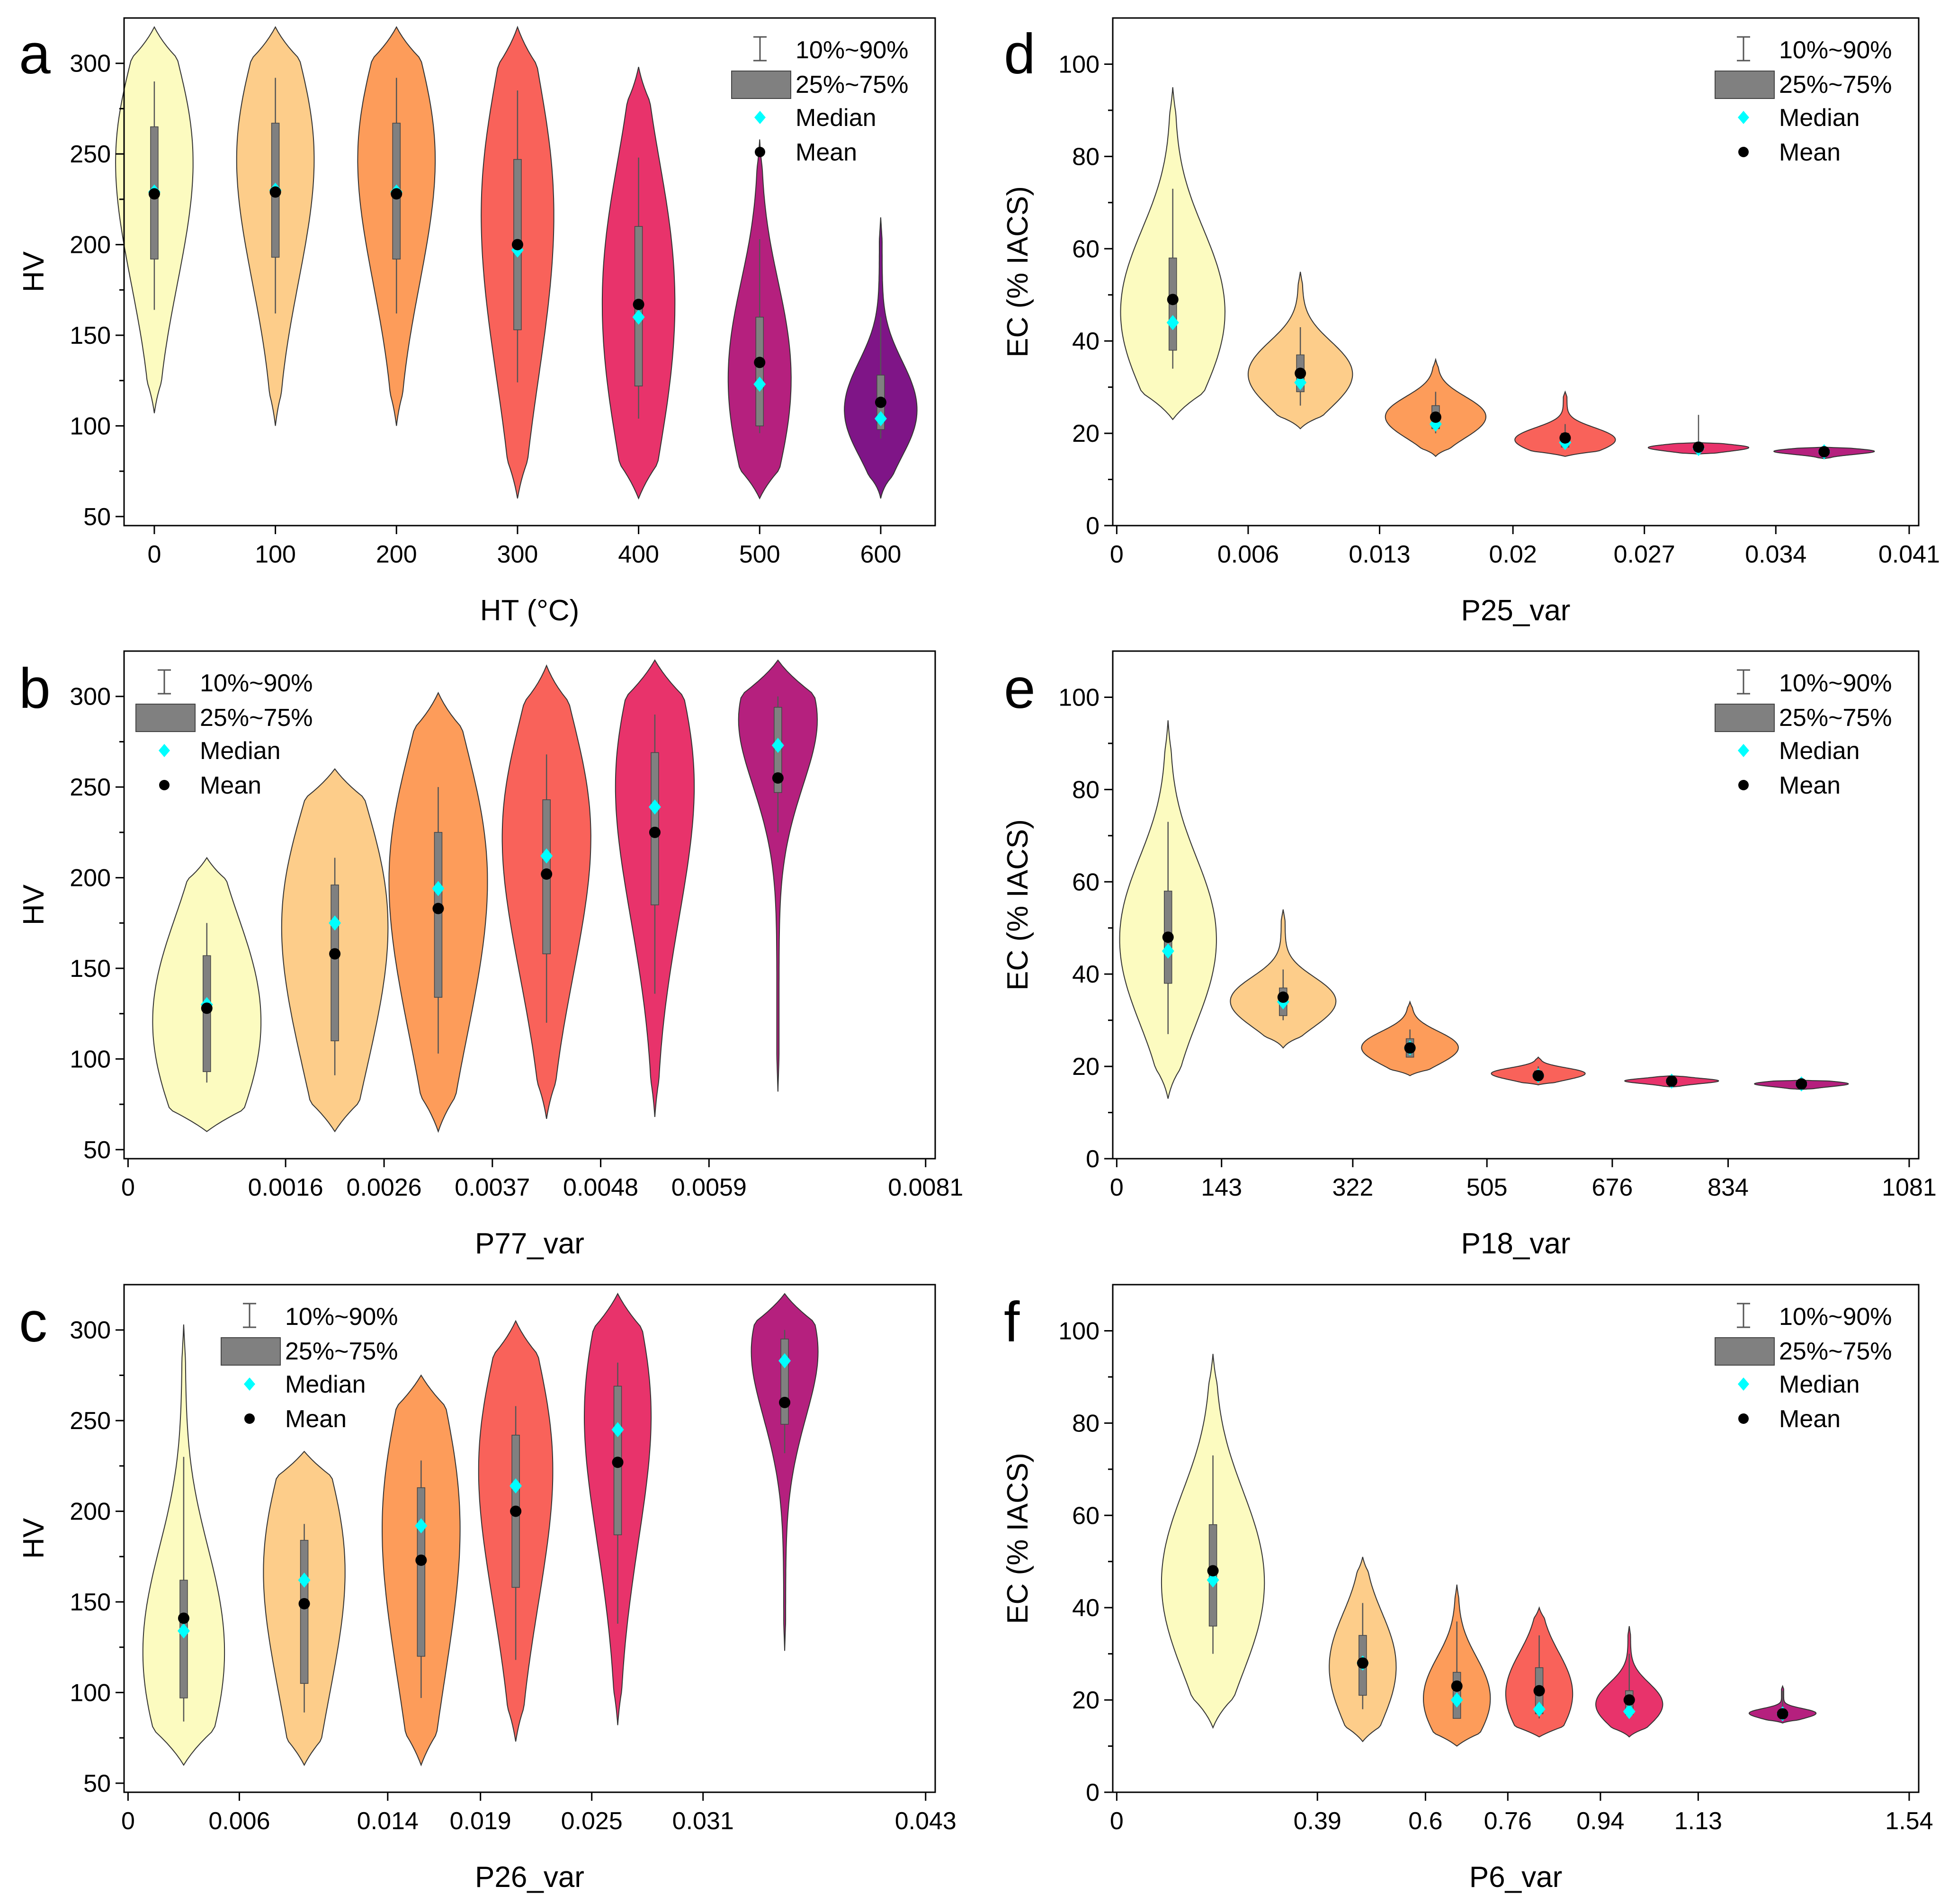 This screenshot has height=1904, width=1940. What do you see at coordinates (1117, 1187) in the screenshot?
I see `x-tick-label-e-0: 0` at bounding box center [1117, 1187].